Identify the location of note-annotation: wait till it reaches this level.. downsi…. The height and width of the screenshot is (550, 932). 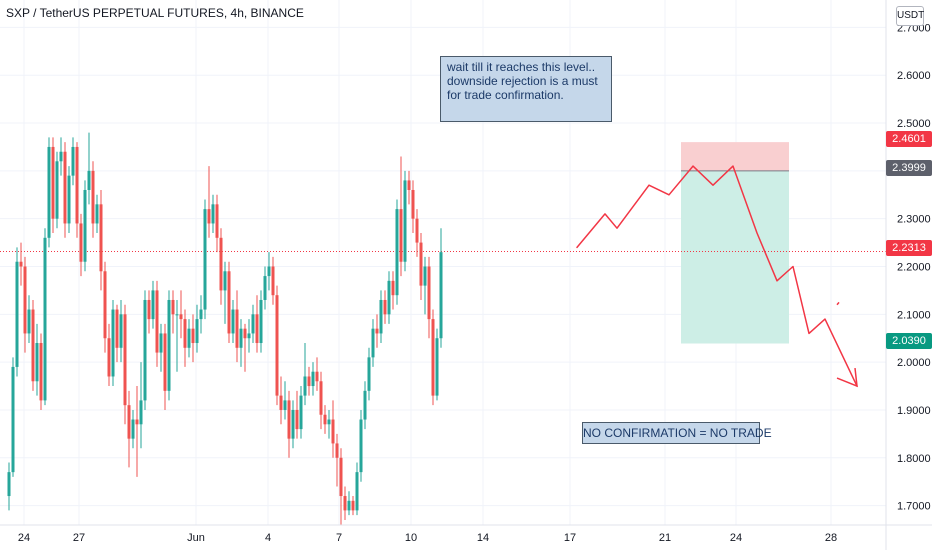
(526, 89).